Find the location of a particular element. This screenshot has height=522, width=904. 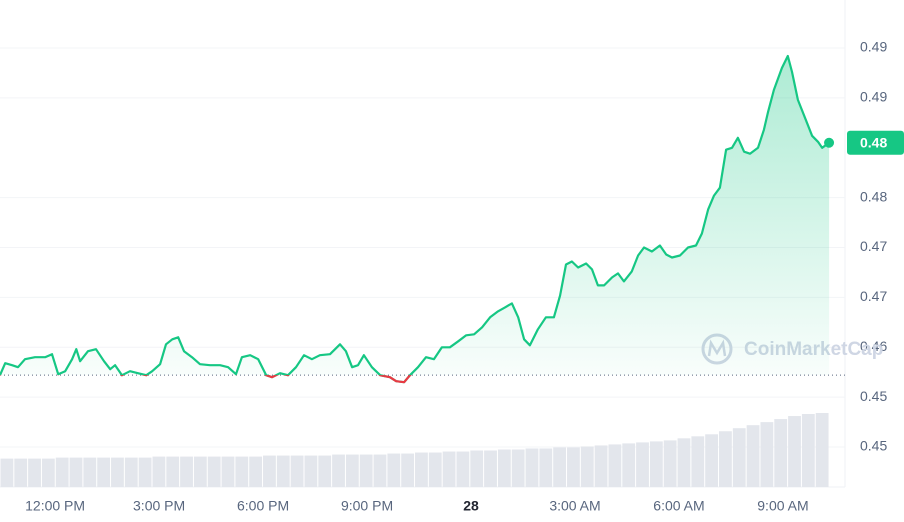

x-tick-label: 28 is located at coordinates (471, 506).